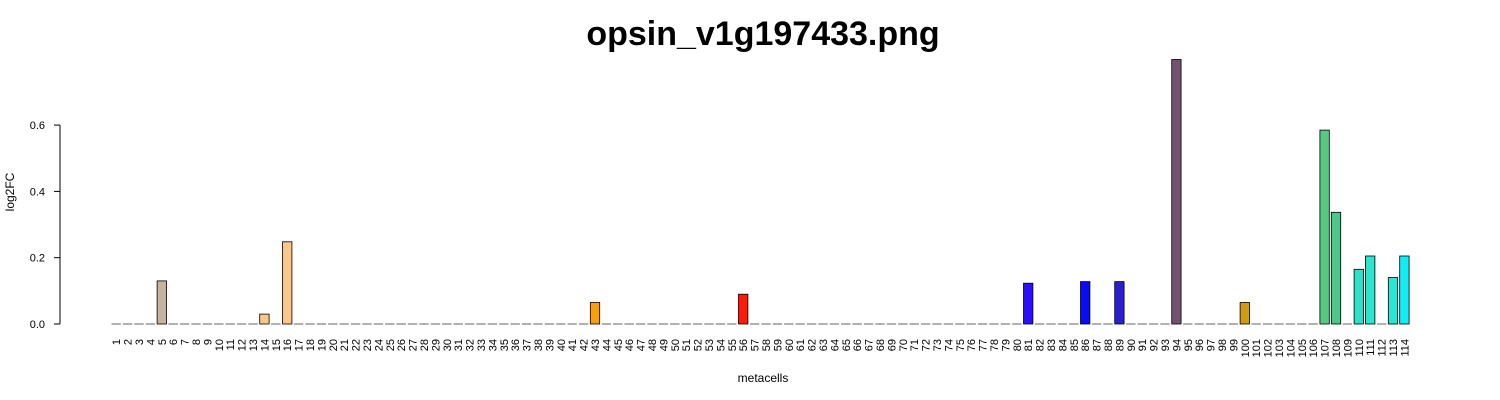 The image size is (1500, 400). Describe the element at coordinates (186, 342) in the screenshot. I see `x-tick-label: 7` at that location.